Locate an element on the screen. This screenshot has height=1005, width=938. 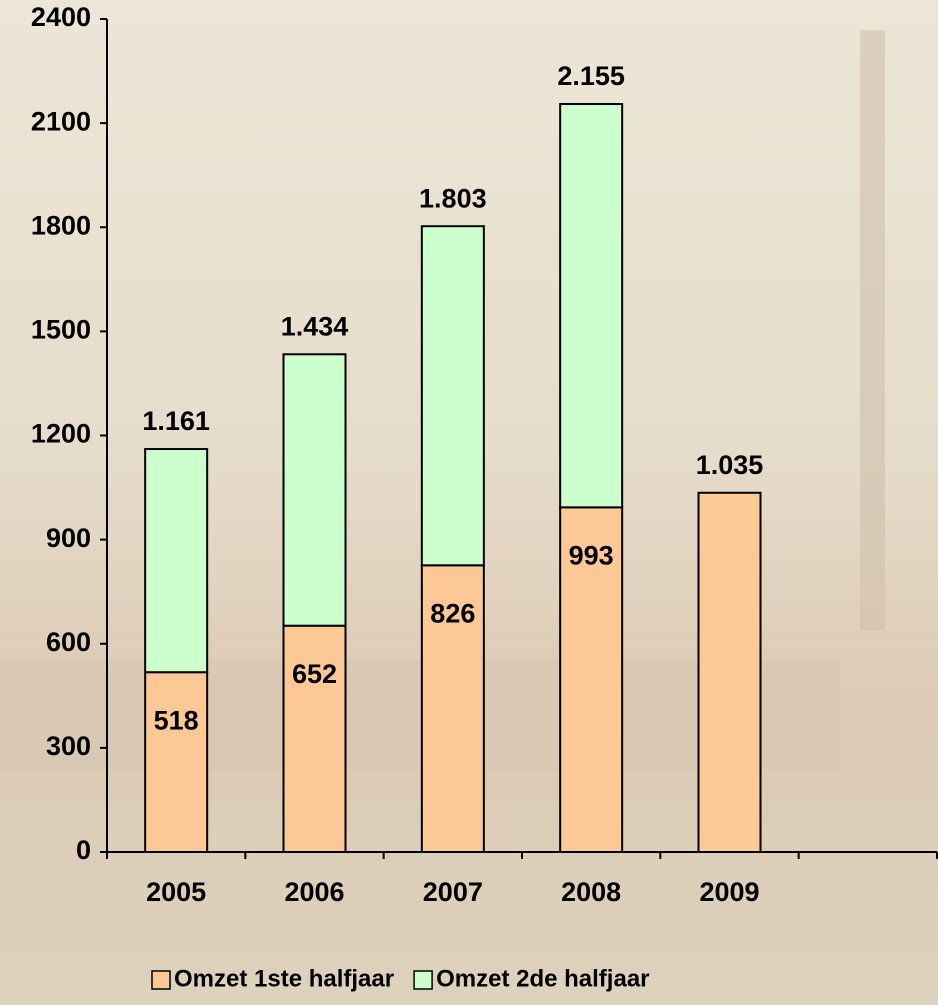
y-tick-label: 1500 is located at coordinates (61, 330).